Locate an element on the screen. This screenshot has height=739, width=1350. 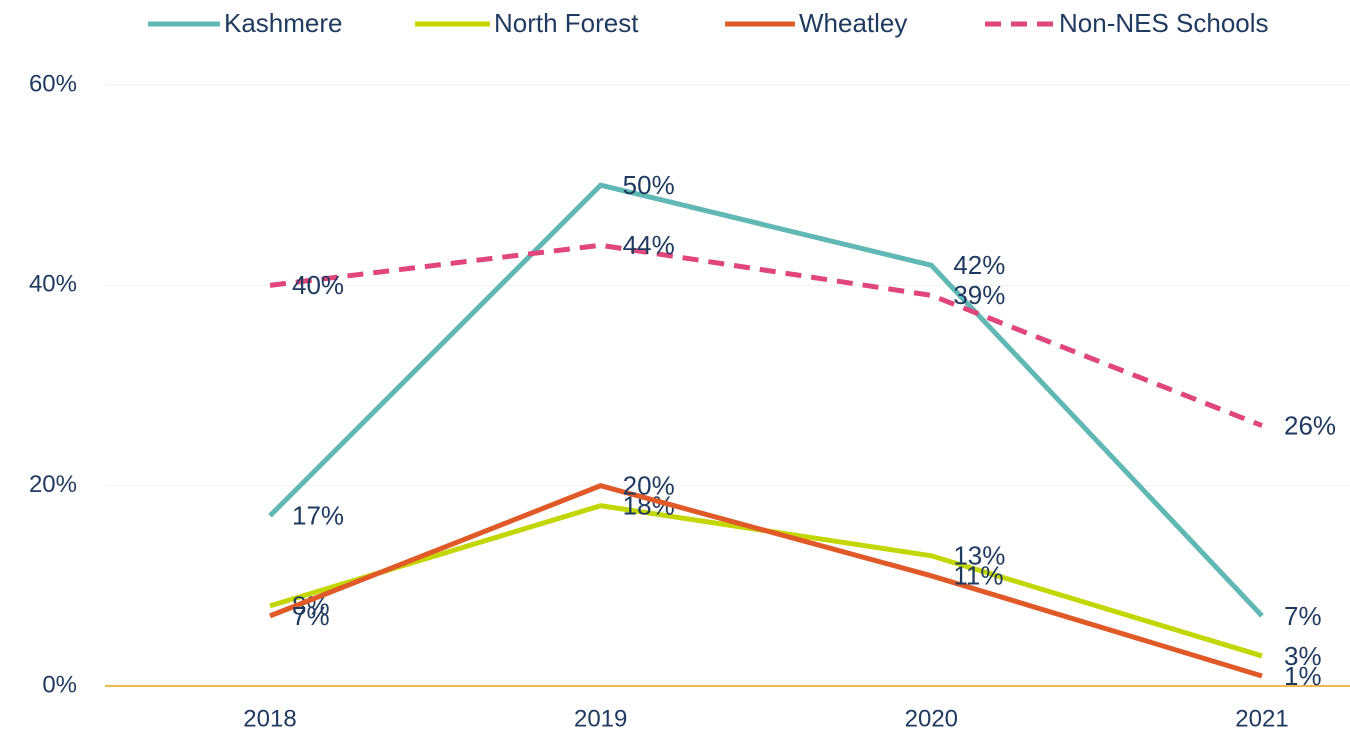
x-tick-label: 2018 is located at coordinates (269, 718).